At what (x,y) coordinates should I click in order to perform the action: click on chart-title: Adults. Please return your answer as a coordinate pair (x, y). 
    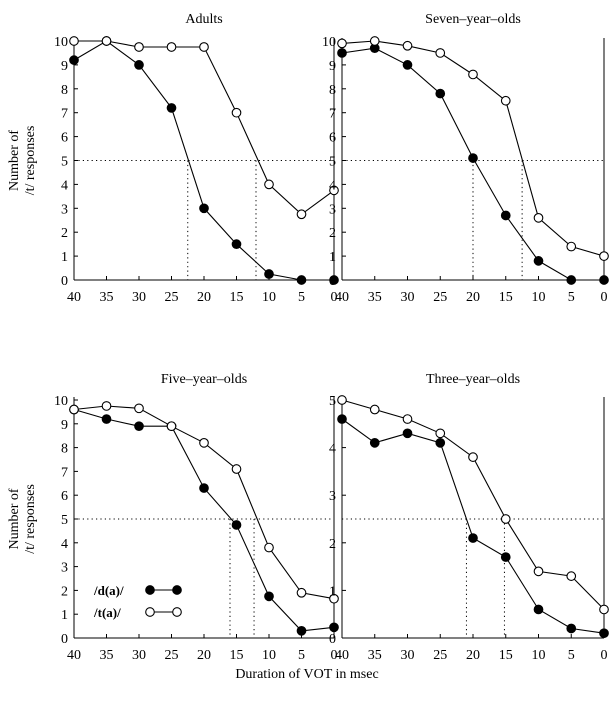
    Looking at the image, I should click on (203, 19).